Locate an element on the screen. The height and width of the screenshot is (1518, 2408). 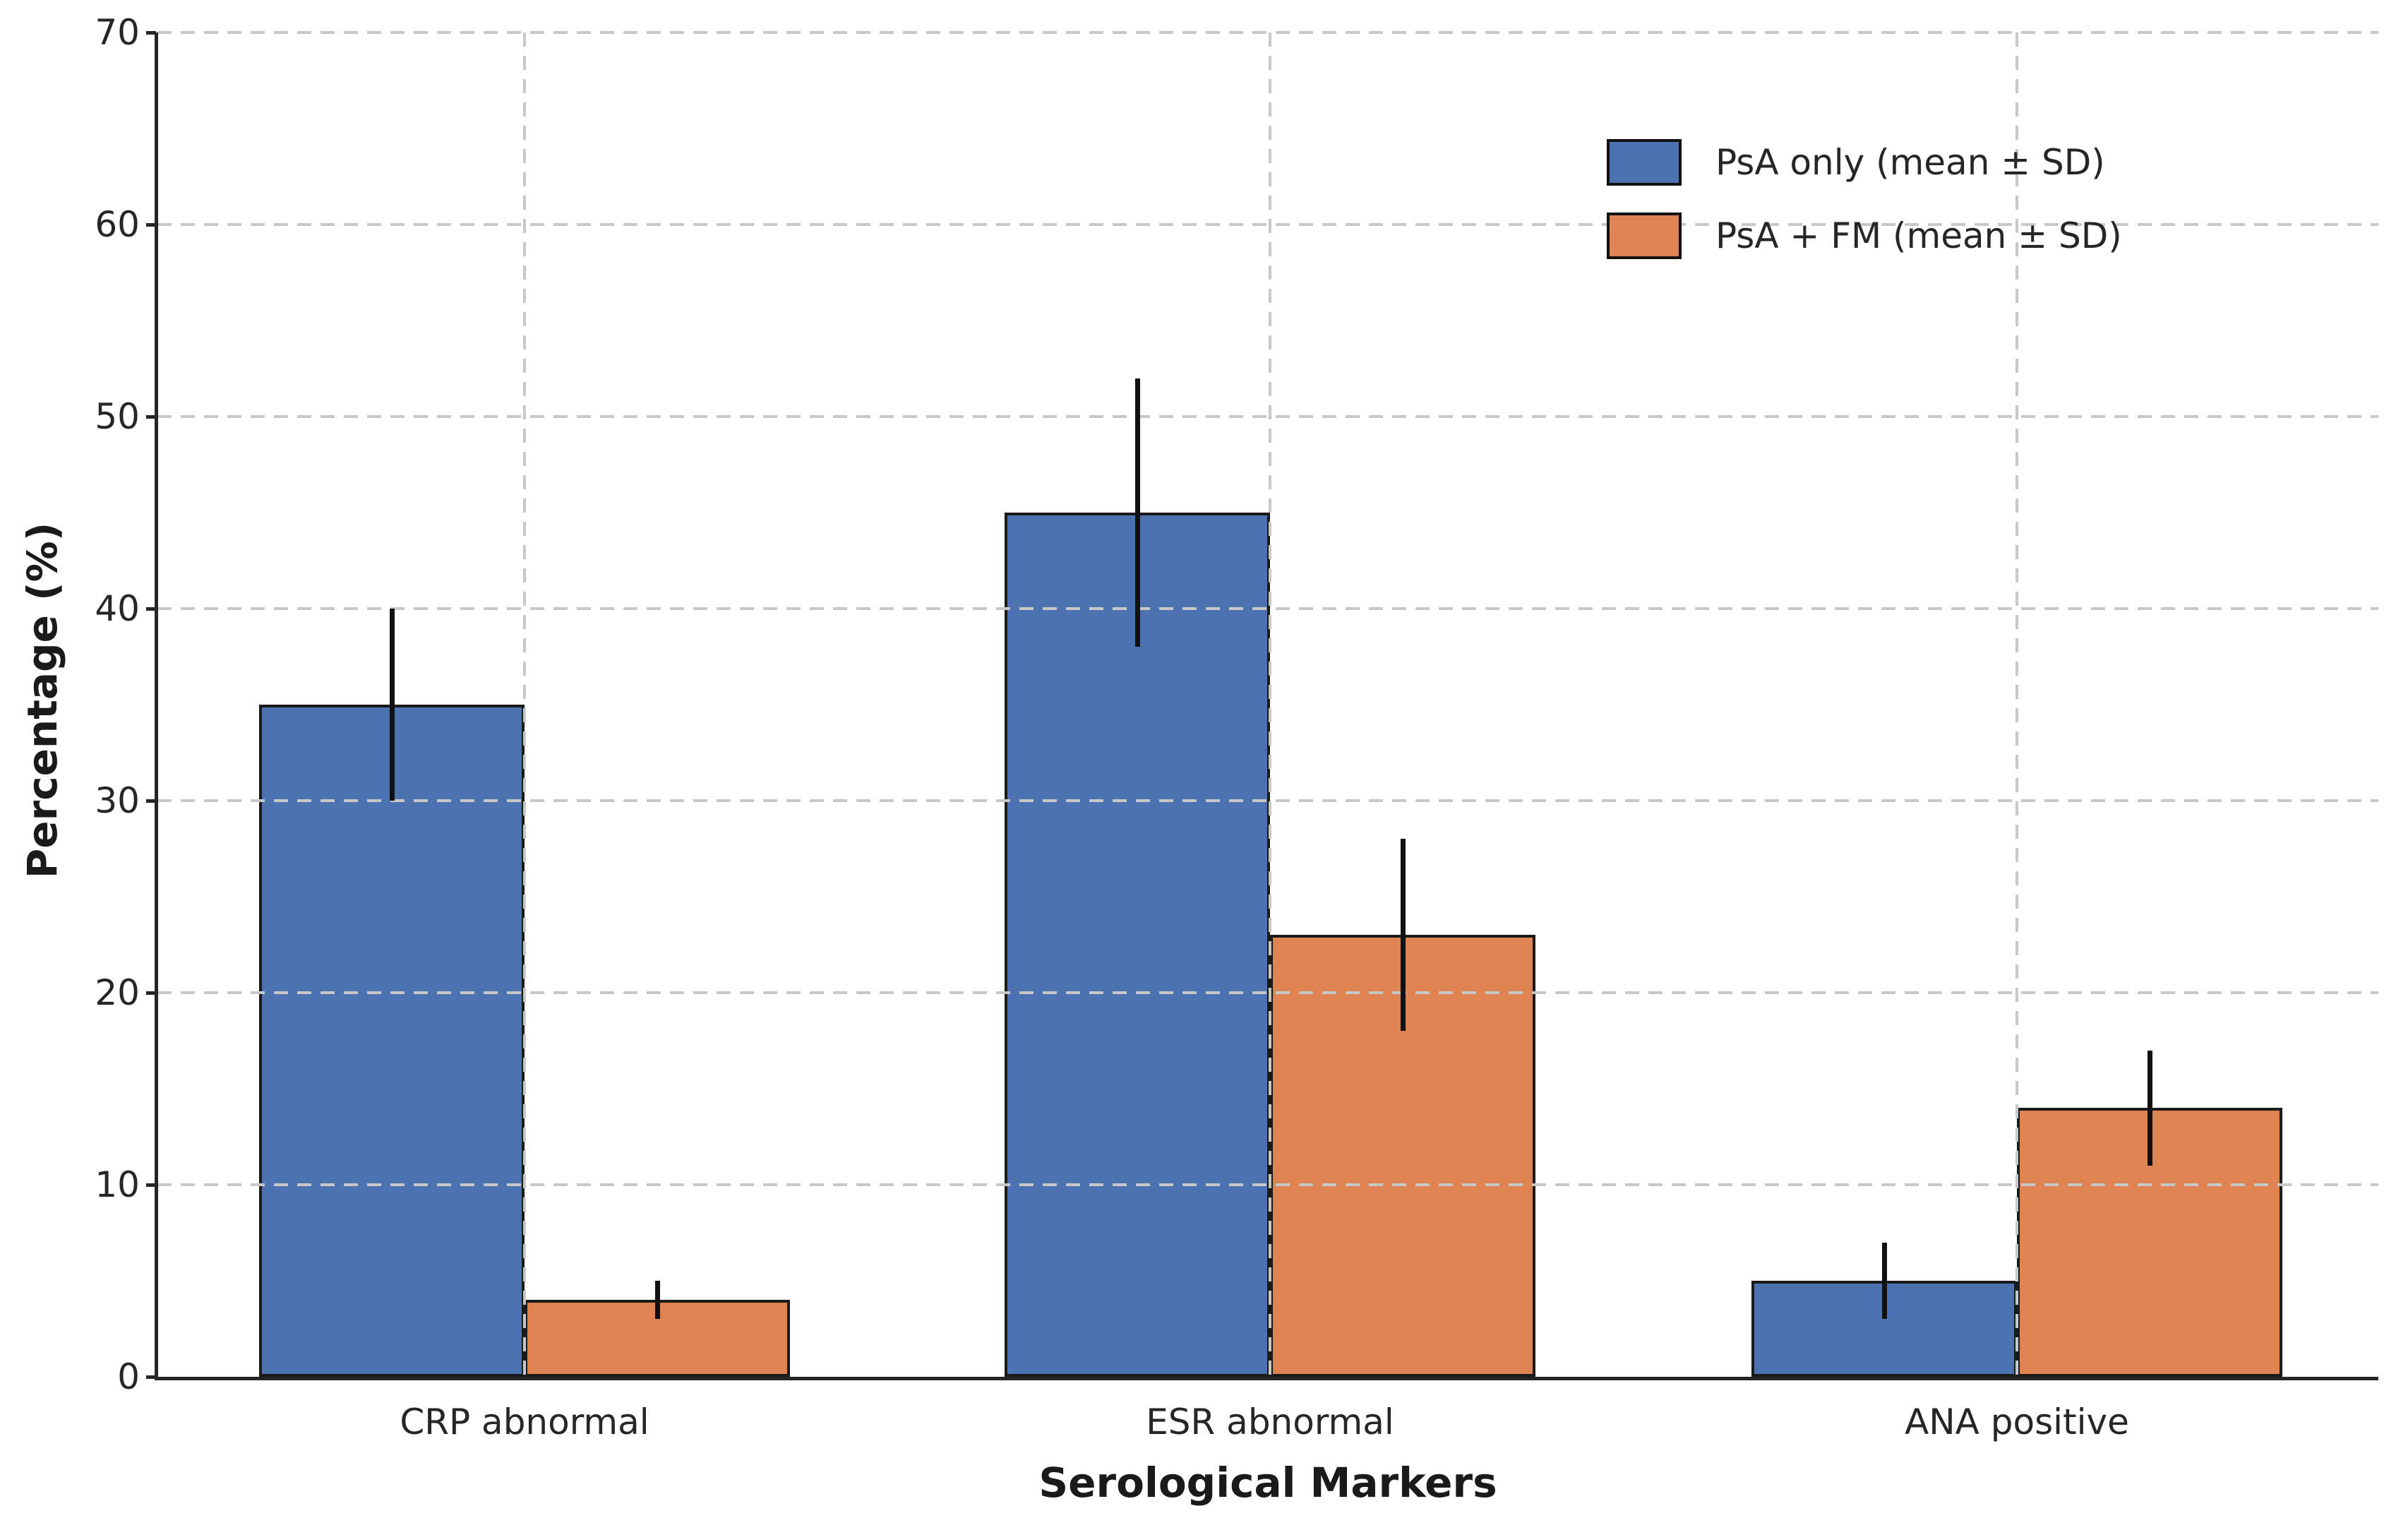
errorbar-psa-fm-esr-abnormal is located at coordinates (1403, 935).